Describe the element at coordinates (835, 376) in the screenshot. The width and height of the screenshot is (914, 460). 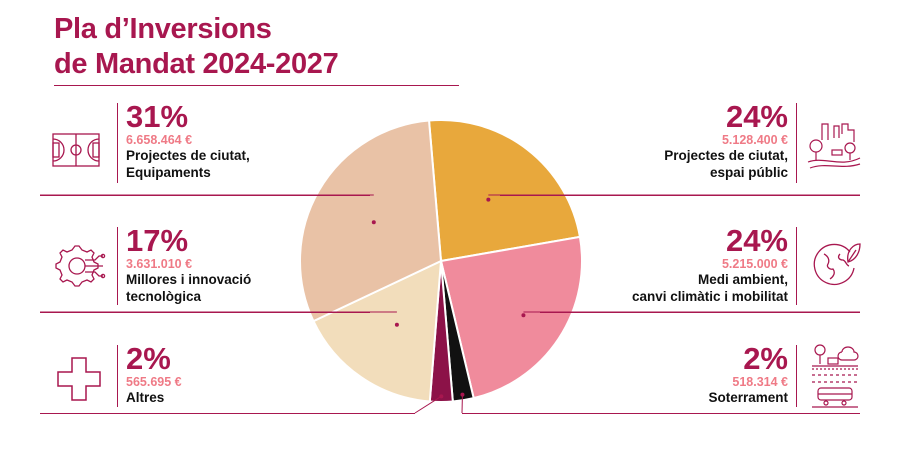
I see `train-tunnel-icon` at that location.